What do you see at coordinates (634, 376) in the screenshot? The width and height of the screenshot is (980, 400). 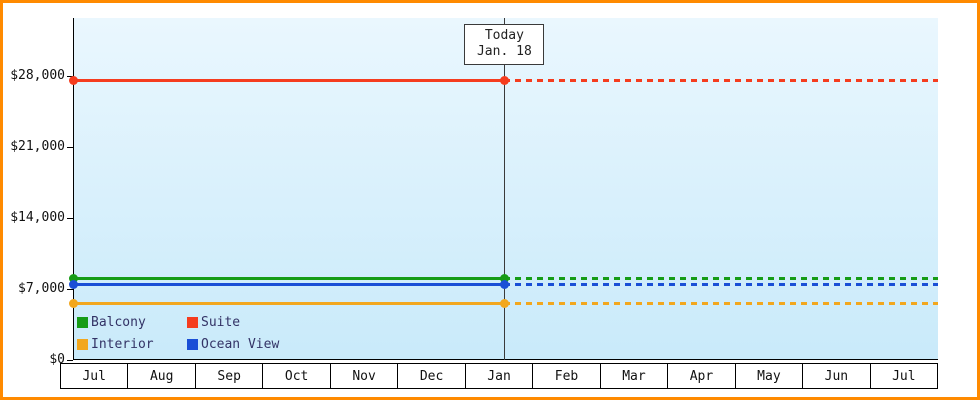 I see `month-cell-mar: Mar` at bounding box center [634, 376].